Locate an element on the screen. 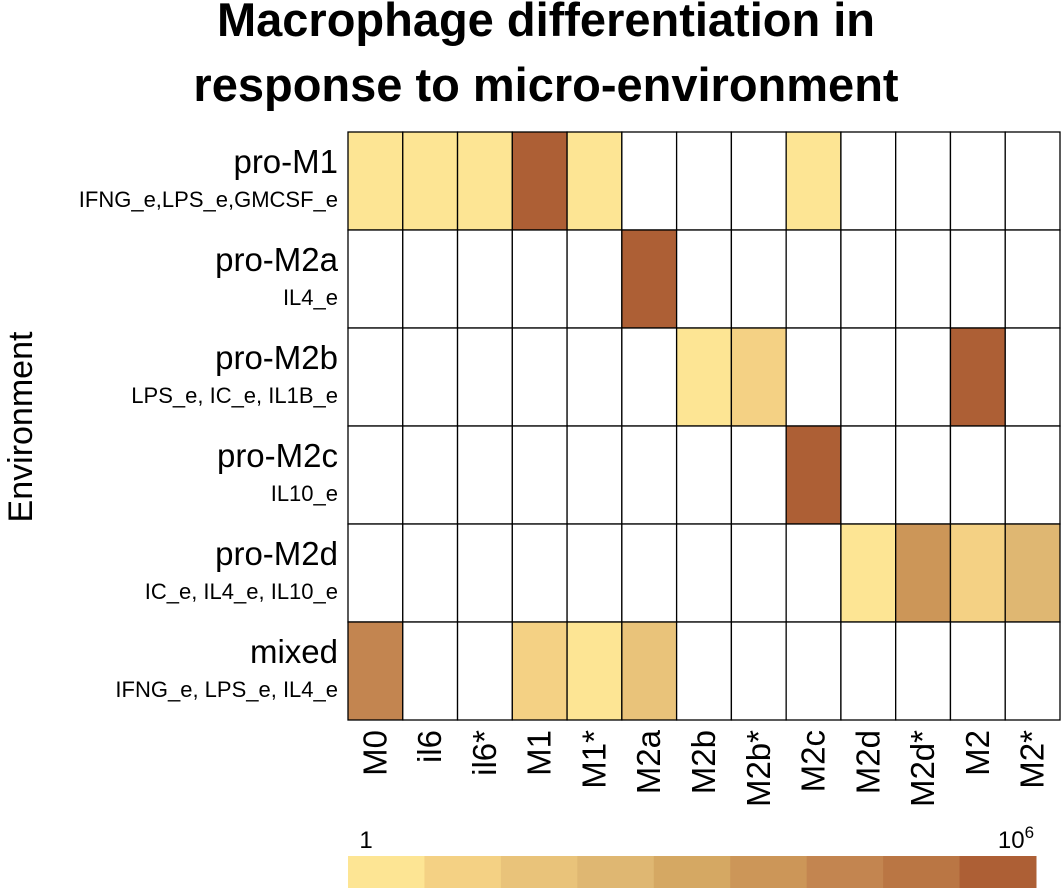 The height and width of the screenshot is (888, 1062). heatmap-cell-pro-M2b-M2b is located at coordinates (704, 377).